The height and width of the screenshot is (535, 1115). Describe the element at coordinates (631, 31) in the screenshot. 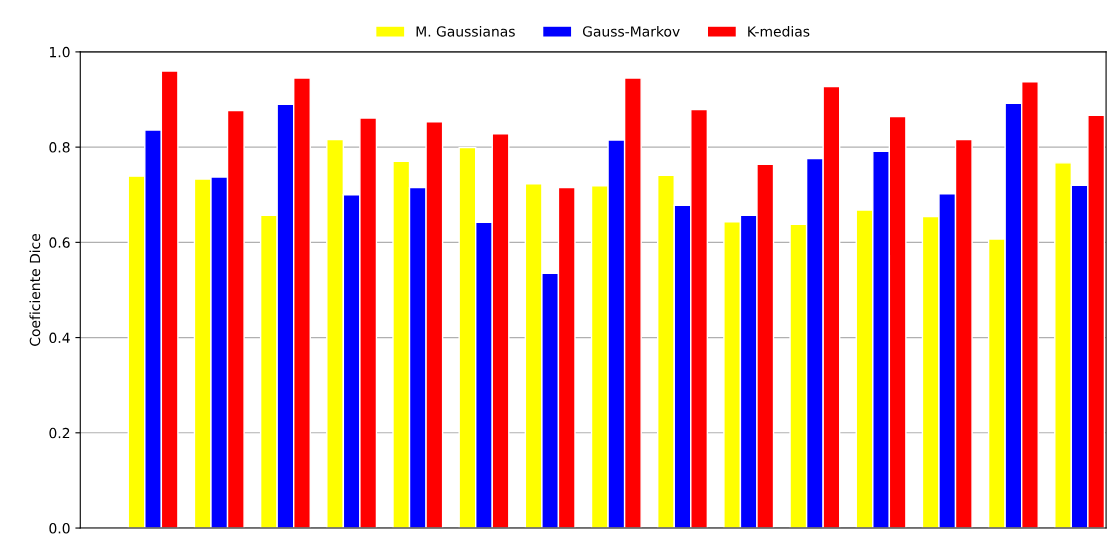

I see `legend-label: Gauss-Markov` at that location.